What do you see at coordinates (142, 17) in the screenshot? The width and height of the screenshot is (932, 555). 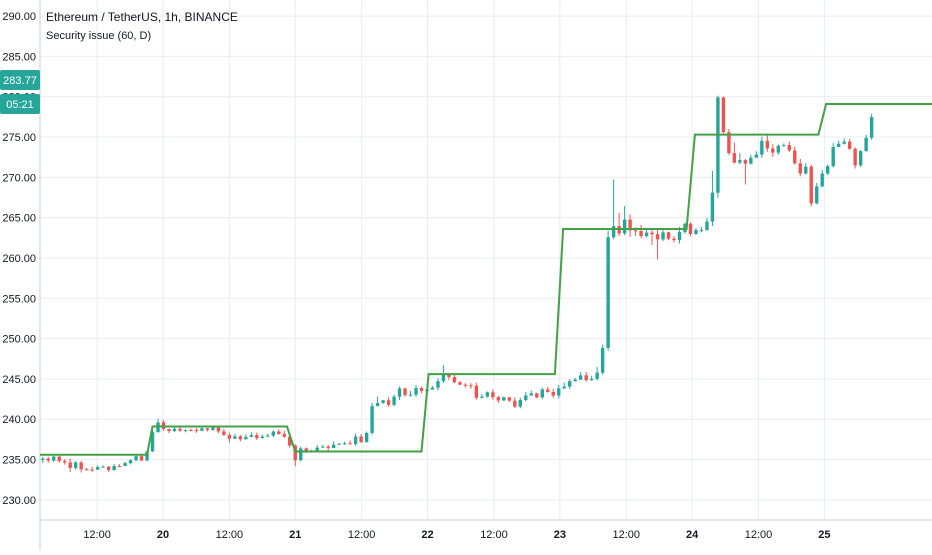 I see `symbol-title: Ethereum / TetherUS, 1h, BINANCE` at bounding box center [142, 17].